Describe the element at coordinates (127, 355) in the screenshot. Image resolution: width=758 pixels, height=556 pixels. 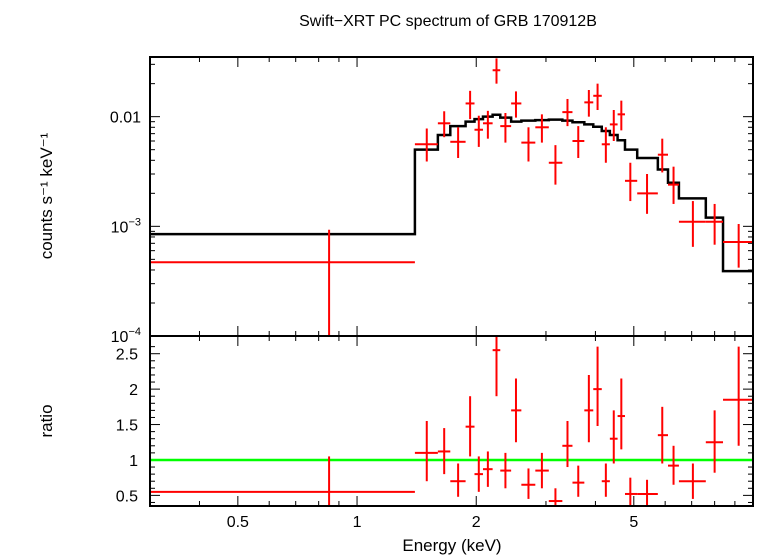
I see `y-tick-label: 2.5` at that location.